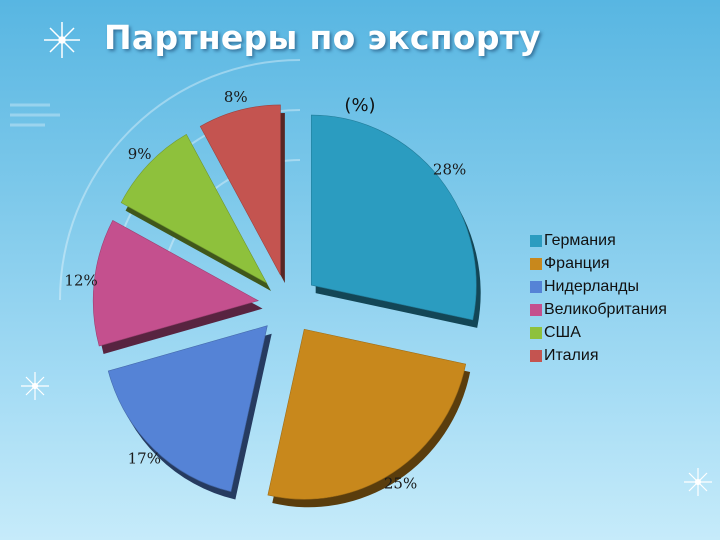 The width and height of the screenshot is (720, 540). I want to click on legend-label: США, so click(562, 332).